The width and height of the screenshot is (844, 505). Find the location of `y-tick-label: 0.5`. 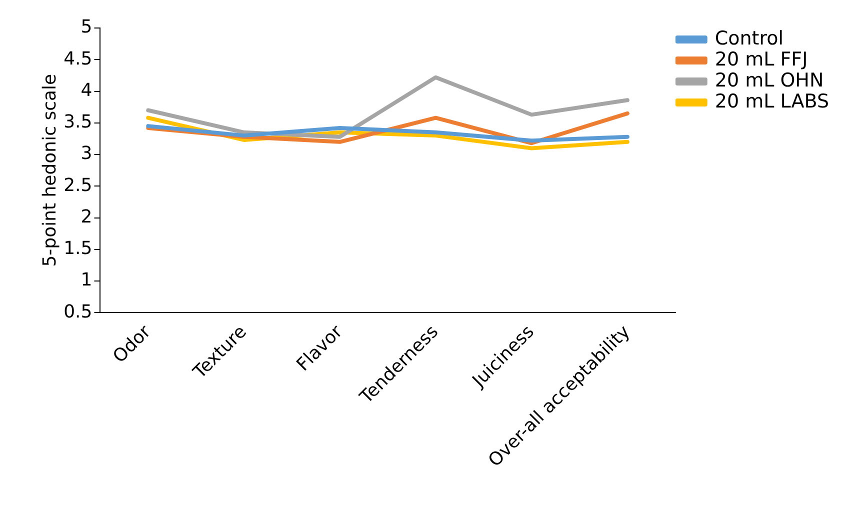

y-tick-label: 0.5 is located at coordinates (78, 311).